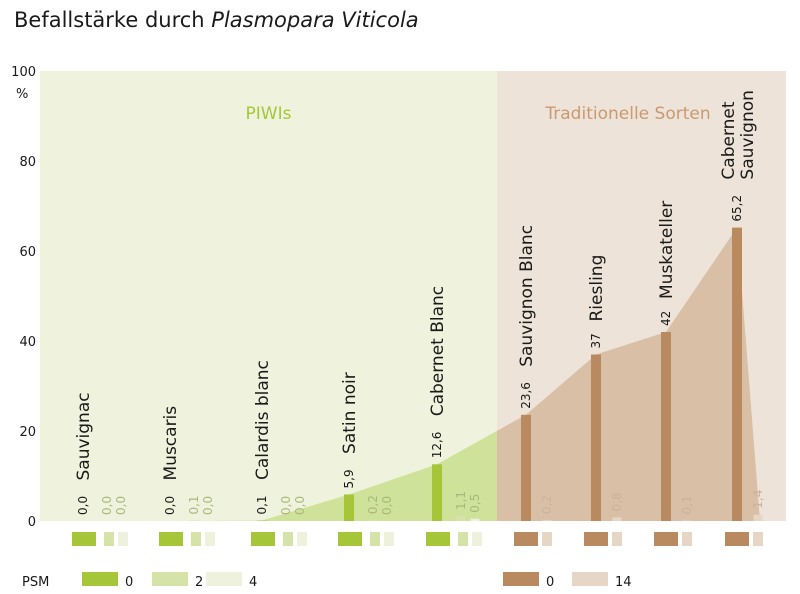 This screenshot has width=800, height=594. I want to click on chart-title: Befallstärke durch Plasmopara Viticola, so click(216, 20).